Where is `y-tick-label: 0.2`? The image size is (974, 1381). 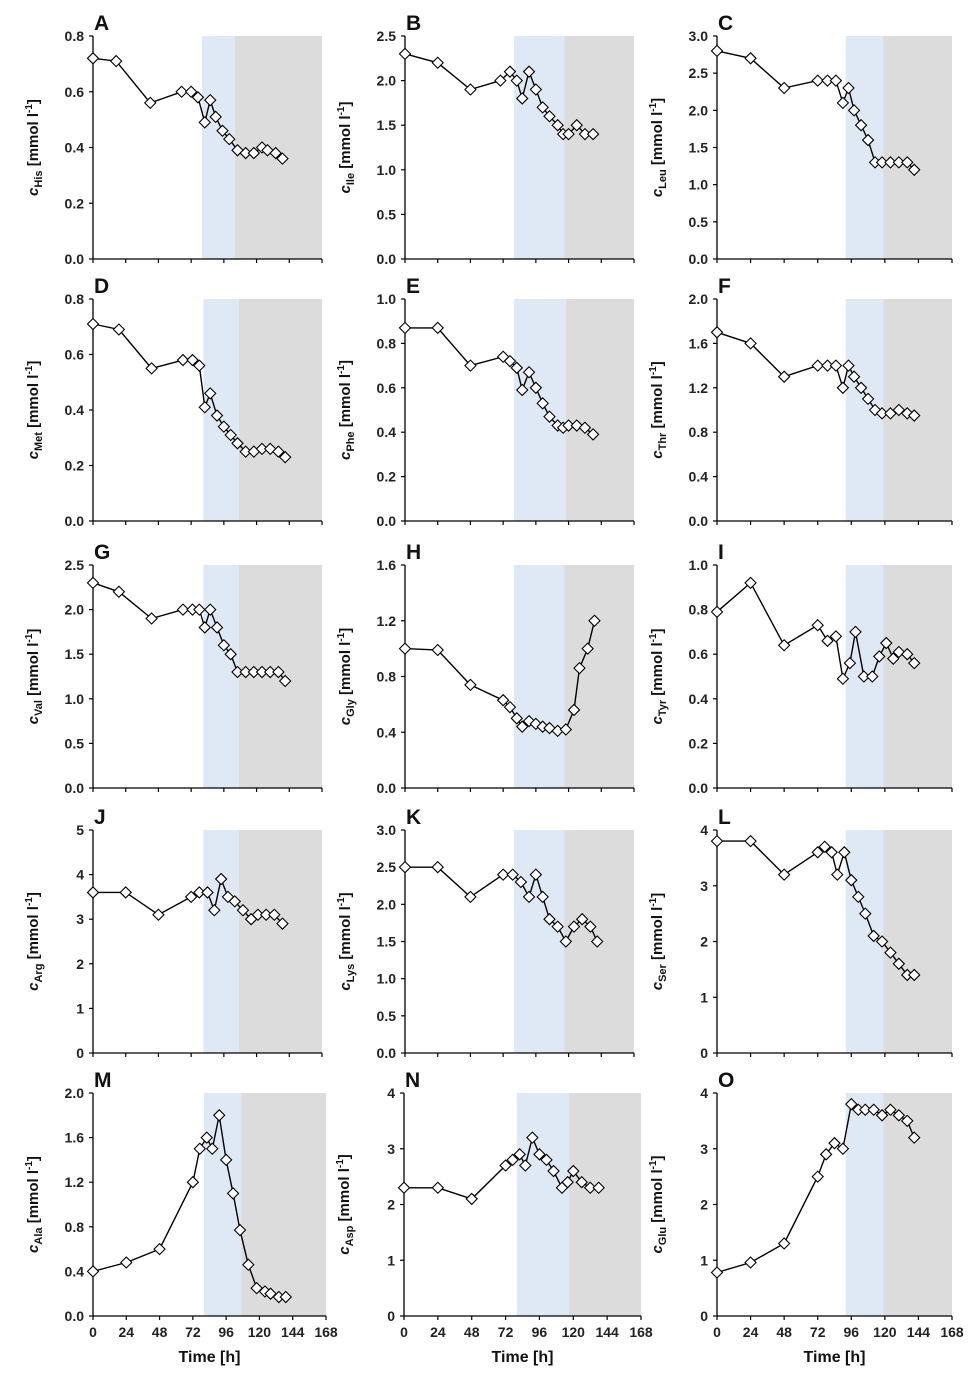 y-tick-label: 0.2 is located at coordinates (75, 203).